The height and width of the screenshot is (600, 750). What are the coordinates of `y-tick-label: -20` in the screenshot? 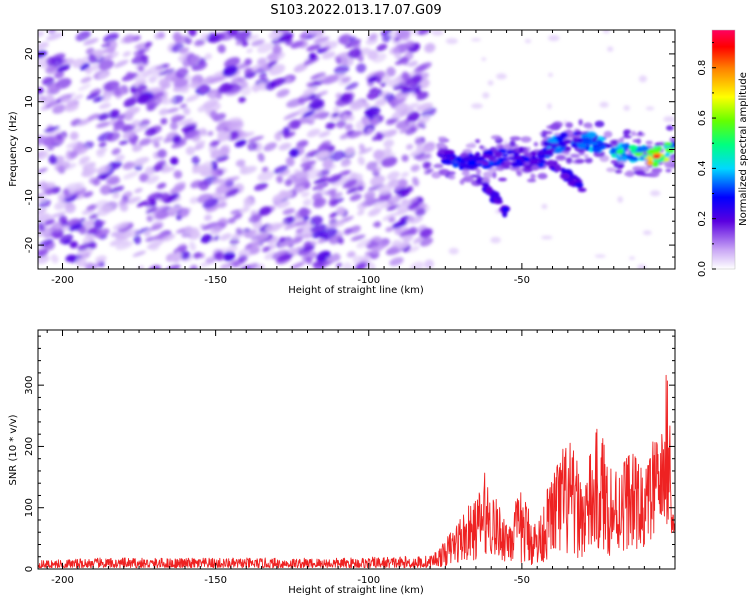 It's located at (29, 245).